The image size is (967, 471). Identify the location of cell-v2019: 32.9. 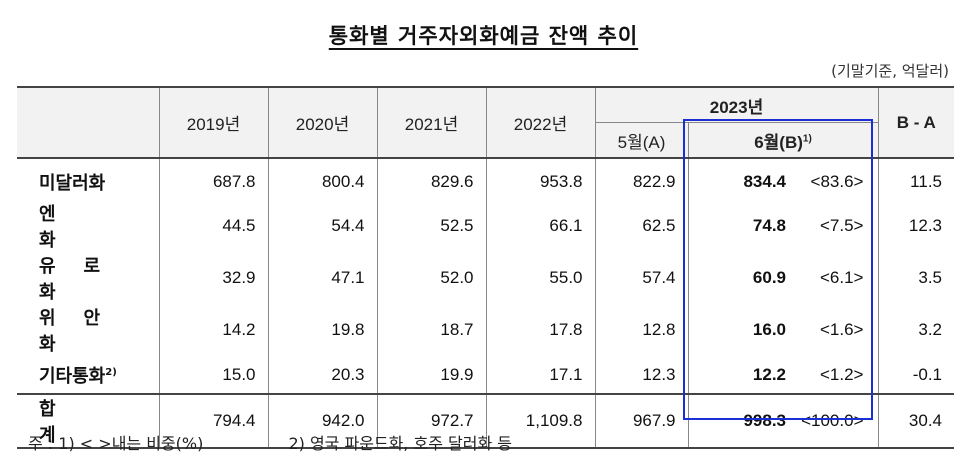
(213, 278).